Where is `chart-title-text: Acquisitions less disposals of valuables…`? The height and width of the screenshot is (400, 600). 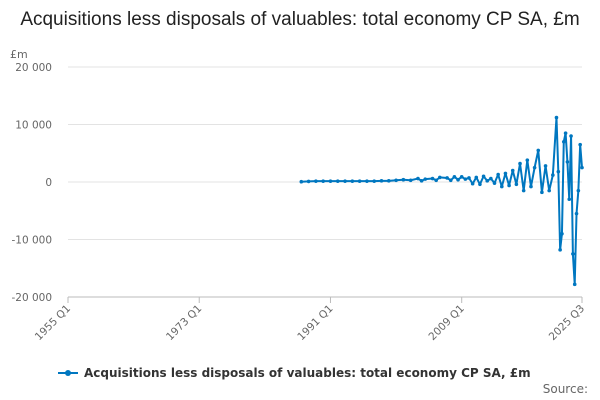 chart-title-text: Acquisitions less disposals of valuables… is located at coordinates (300, 19).